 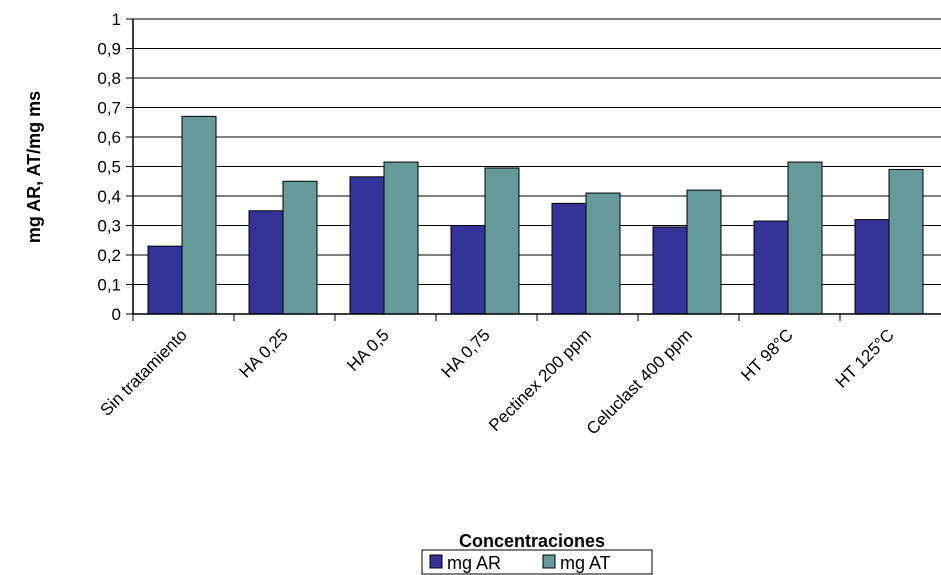 What do you see at coordinates (264, 353) in the screenshot?
I see `x-tick-label: HA 0,25` at bounding box center [264, 353].